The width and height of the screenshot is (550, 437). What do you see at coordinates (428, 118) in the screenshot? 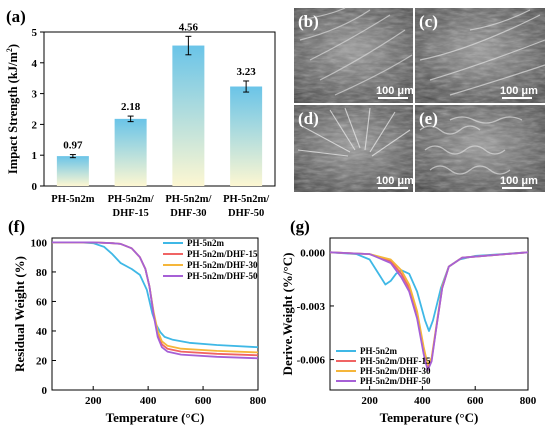
I see `panel-label-e: (e)` at bounding box center [428, 118].